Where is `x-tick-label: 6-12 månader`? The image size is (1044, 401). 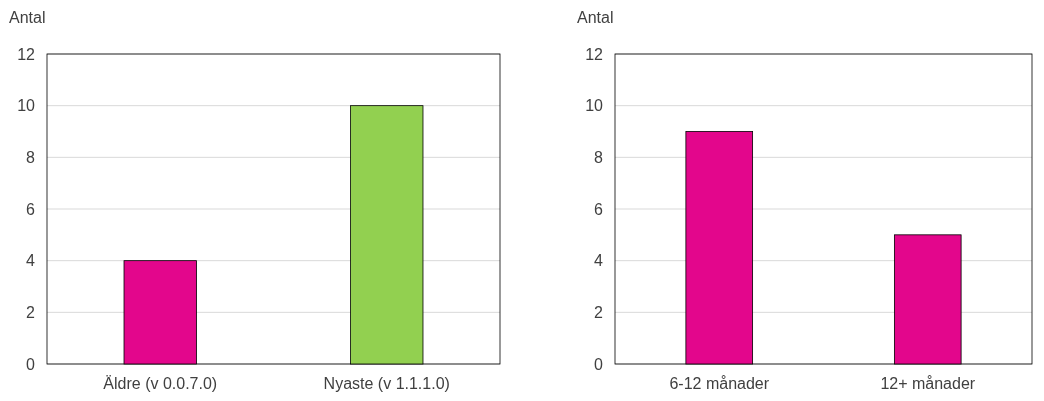
x-tick-label: 6-12 månader is located at coordinates (719, 383).